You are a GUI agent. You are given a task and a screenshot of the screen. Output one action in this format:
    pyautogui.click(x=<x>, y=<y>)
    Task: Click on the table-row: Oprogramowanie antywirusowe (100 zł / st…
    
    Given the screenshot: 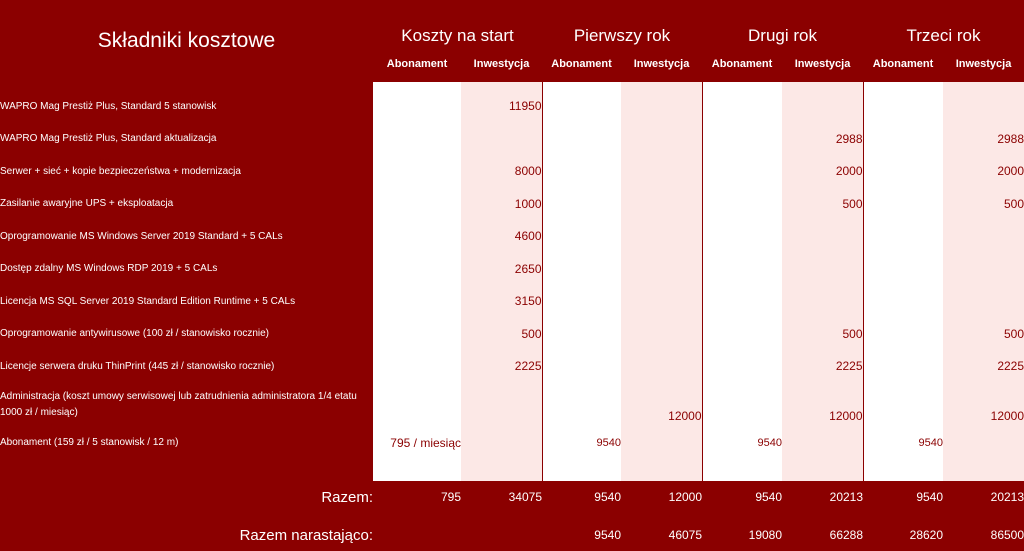 What is the action you would take?
    pyautogui.click(x=512, y=333)
    